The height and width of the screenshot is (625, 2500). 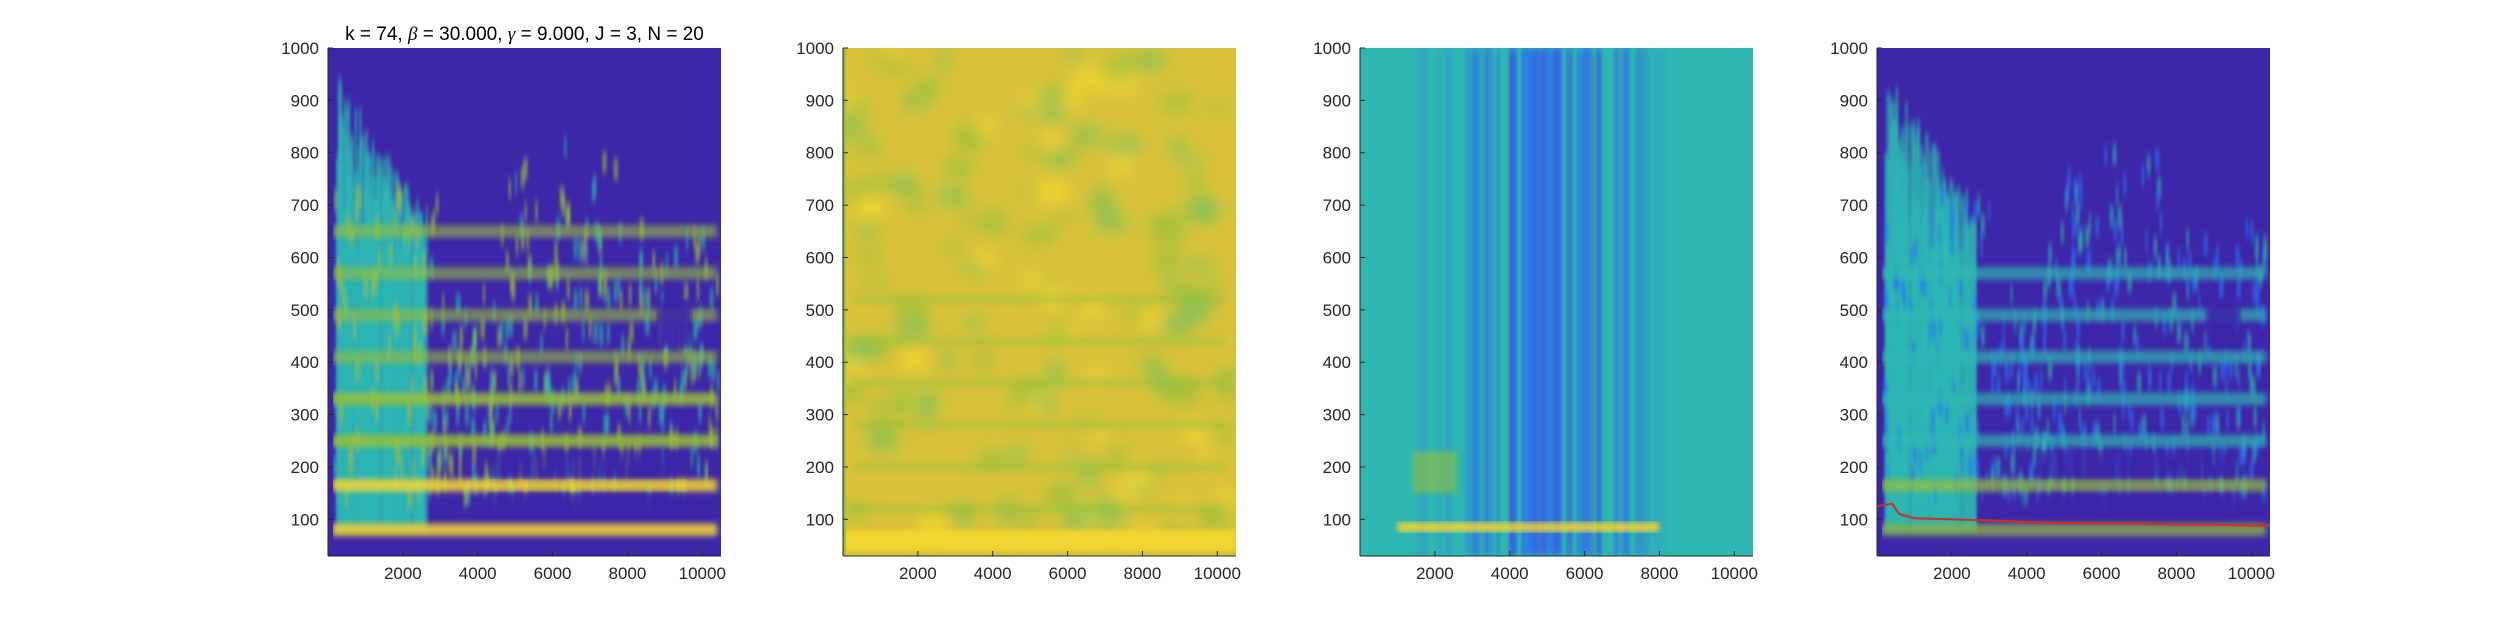 I want to click on title-segment: k = 74,, so click(x=376, y=34).